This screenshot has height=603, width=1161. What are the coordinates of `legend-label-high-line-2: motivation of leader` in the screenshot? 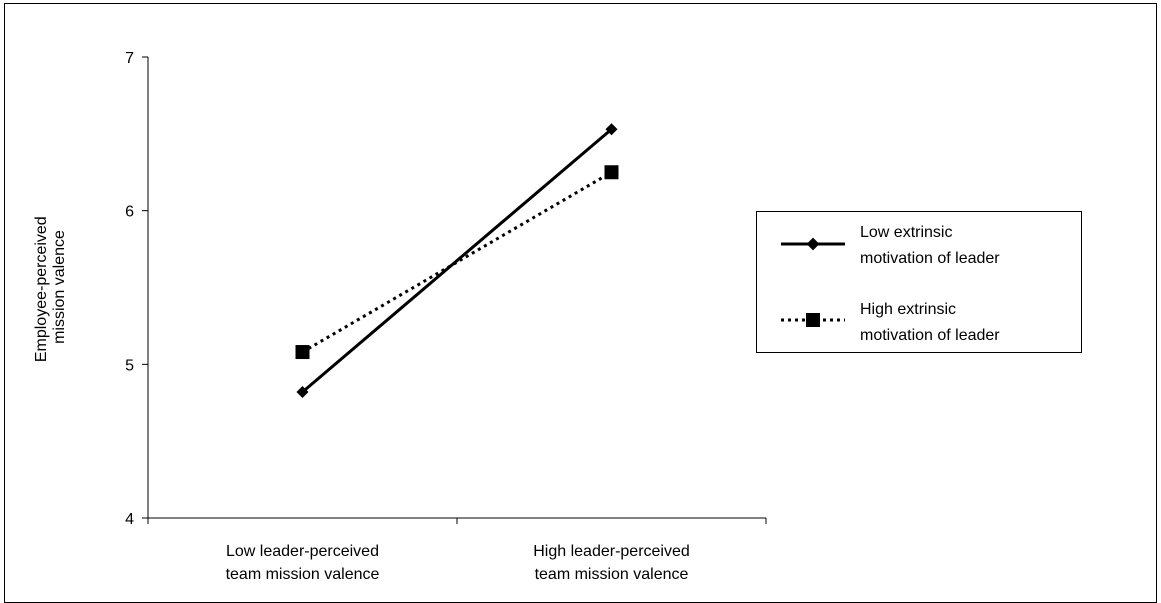 It's located at (930, 335).